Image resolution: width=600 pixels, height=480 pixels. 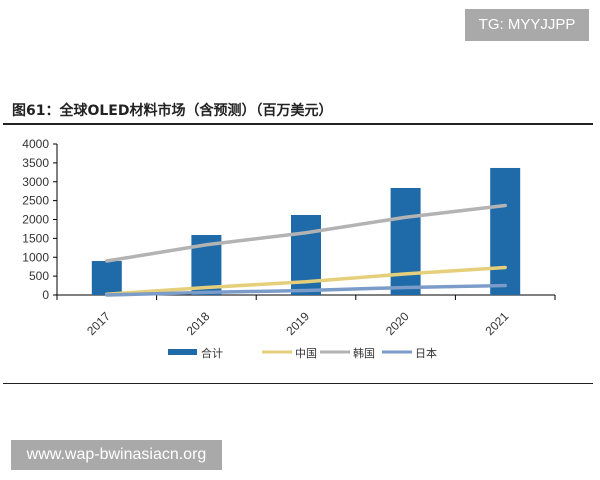 What do you see at coordinates (505, 231) in the screenshot?
I see `bar-2021` at bounding box center [505, 231].